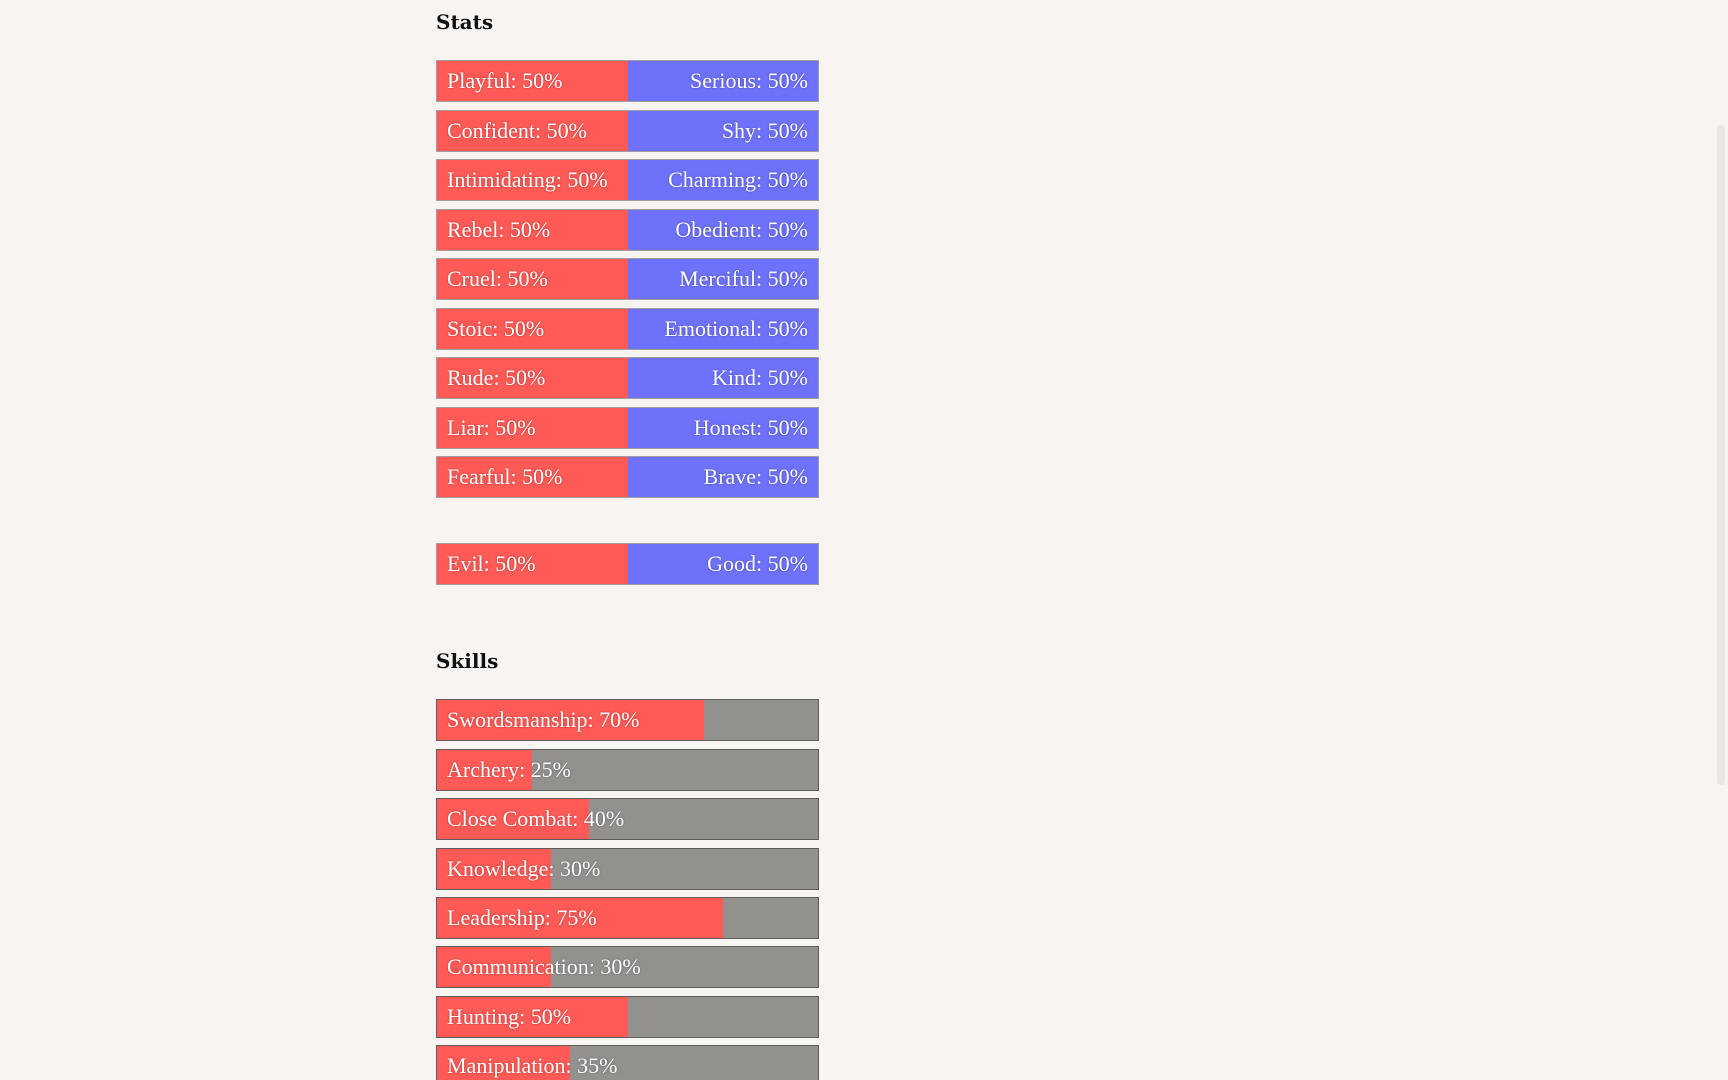 The width and height of the screenshot is (1728, 1080). Describe the element at coordinates (527, 179) in the screenshot. I see `stat-label-left: Intimidating: 50%` at that location.